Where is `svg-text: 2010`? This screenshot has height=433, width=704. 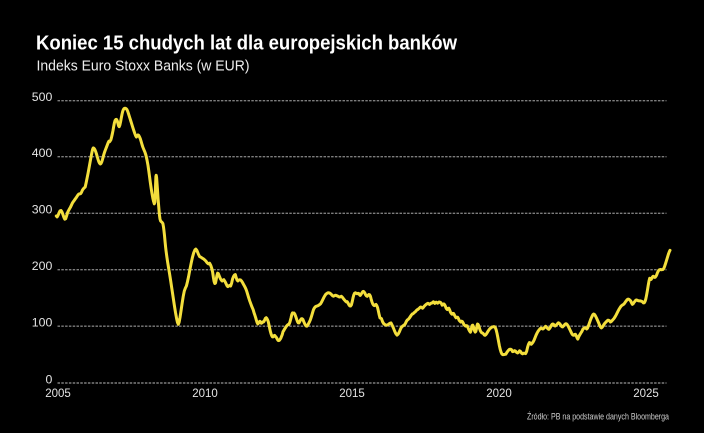 svg-text: 2010 is located at coordinates (205, 394).